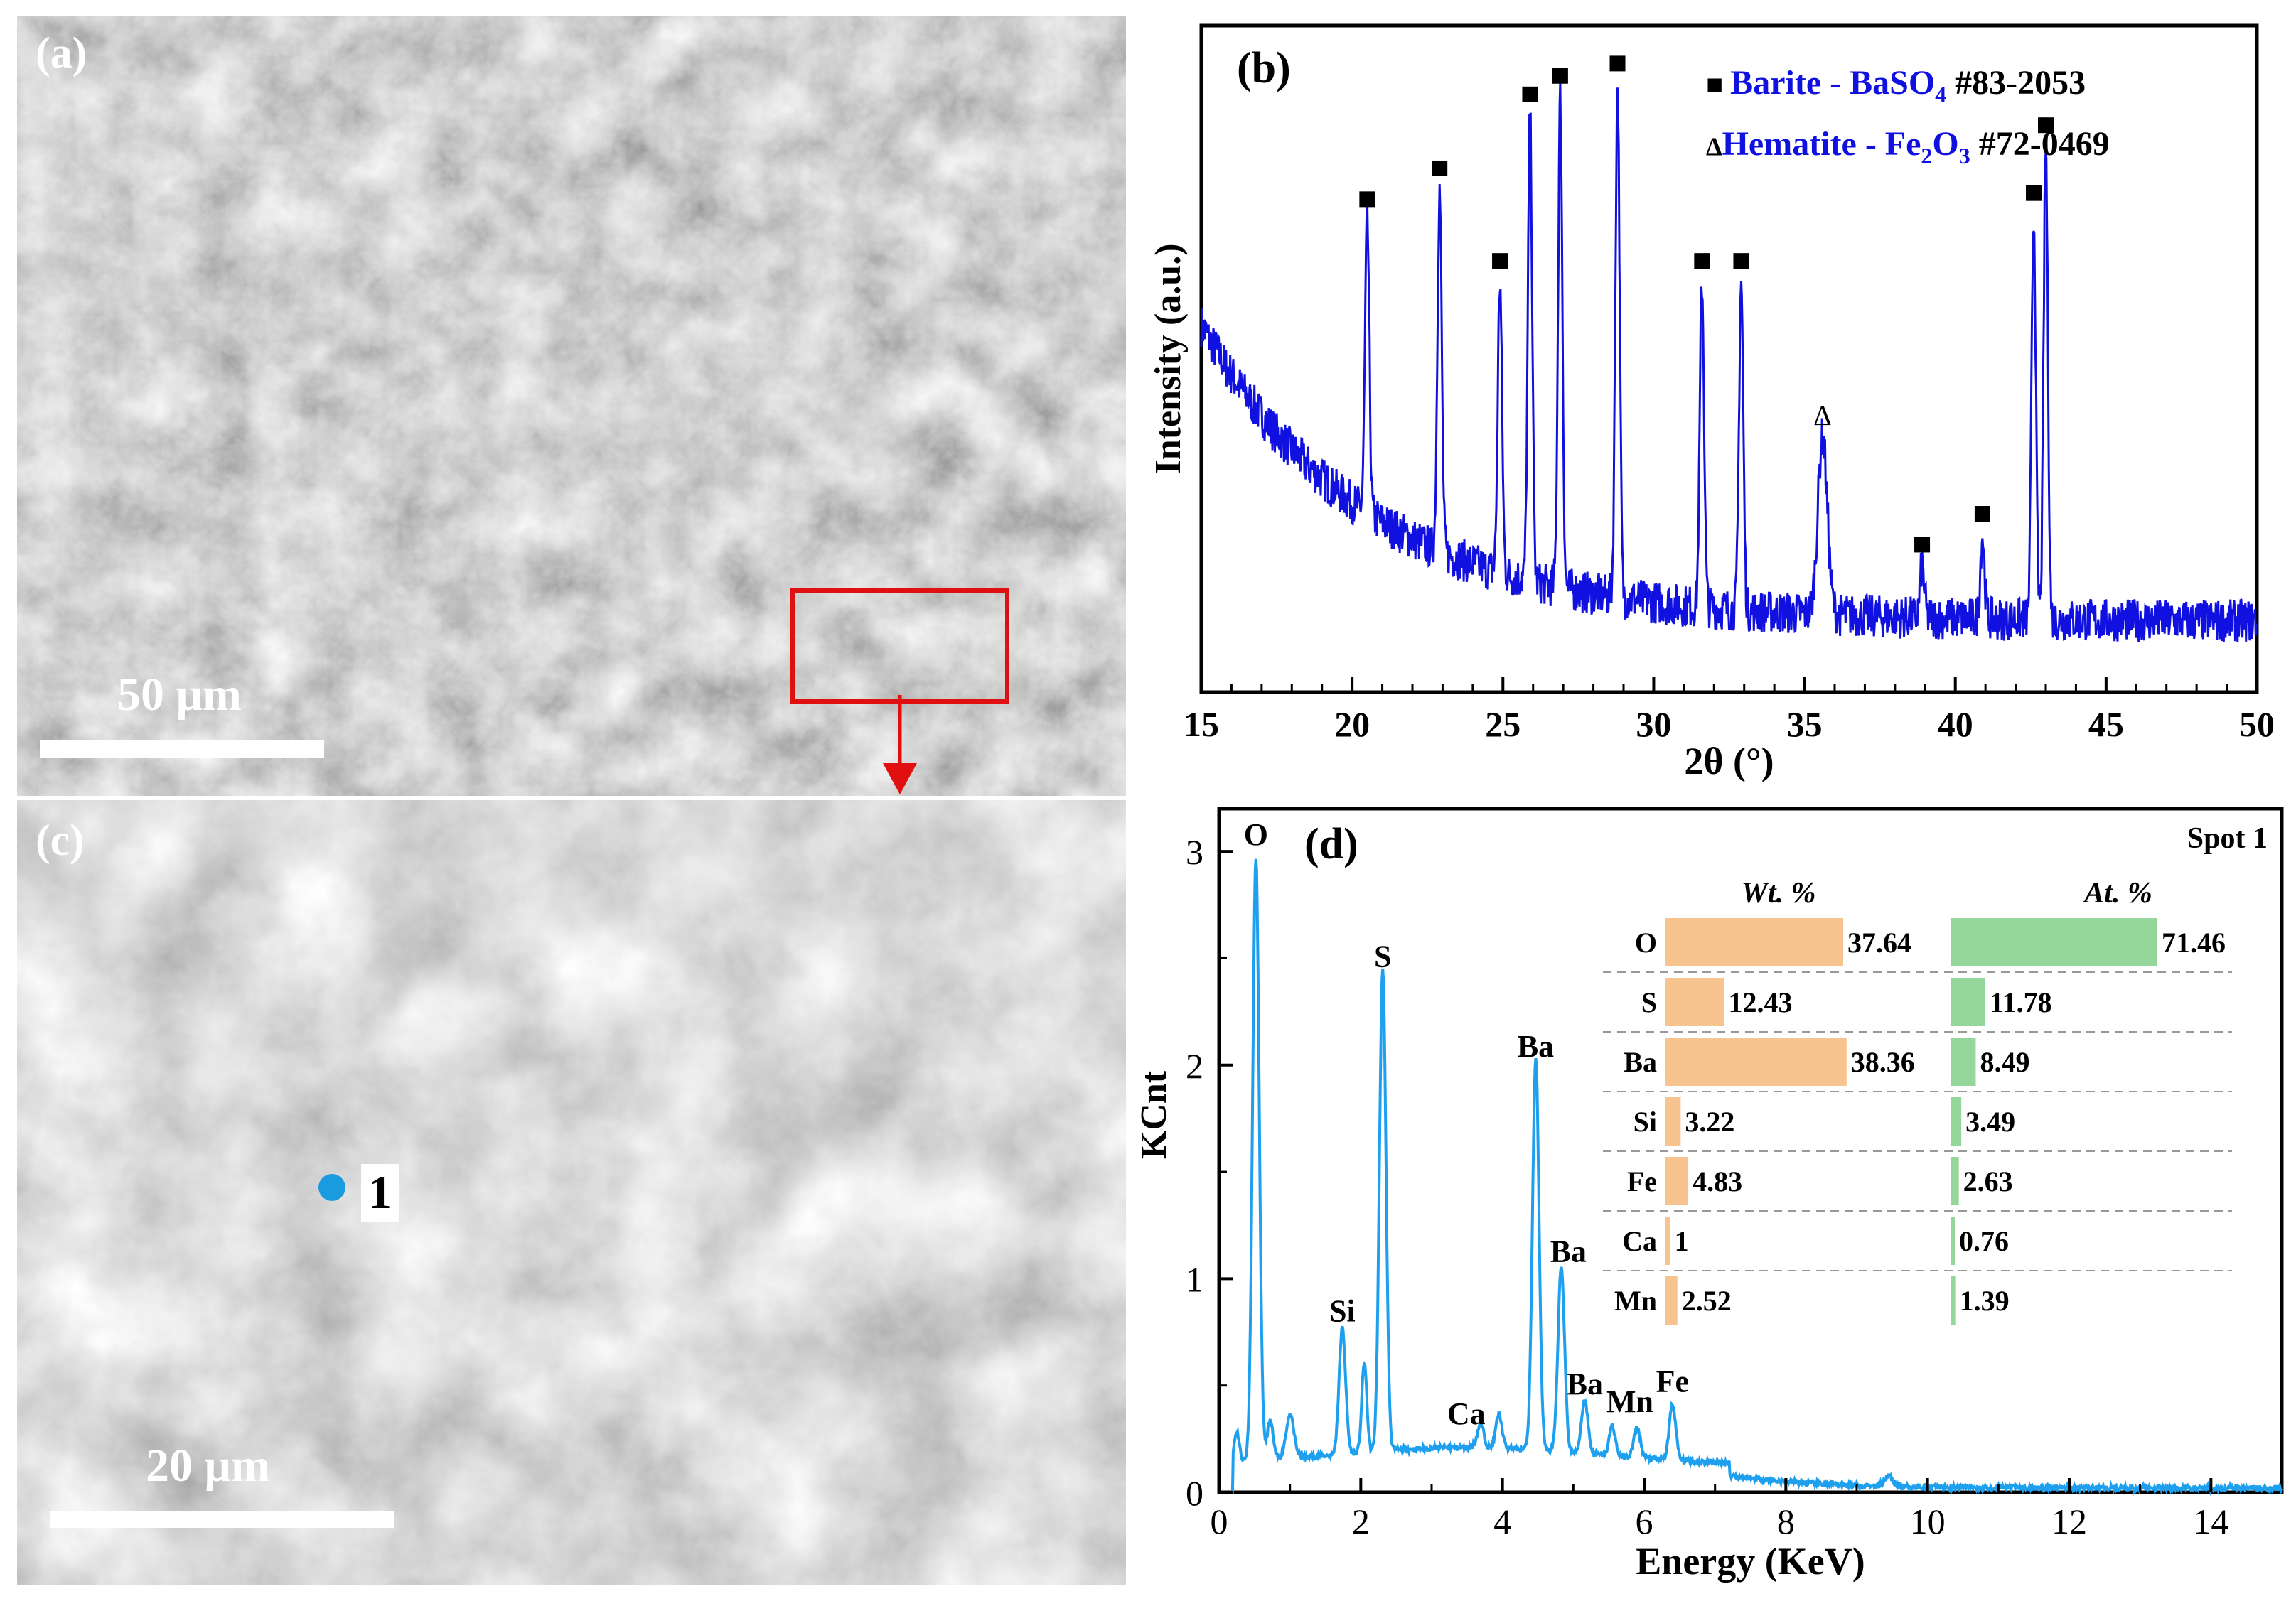  I want to click on hematite-peak-marker: Δ, so click(1823, 415).